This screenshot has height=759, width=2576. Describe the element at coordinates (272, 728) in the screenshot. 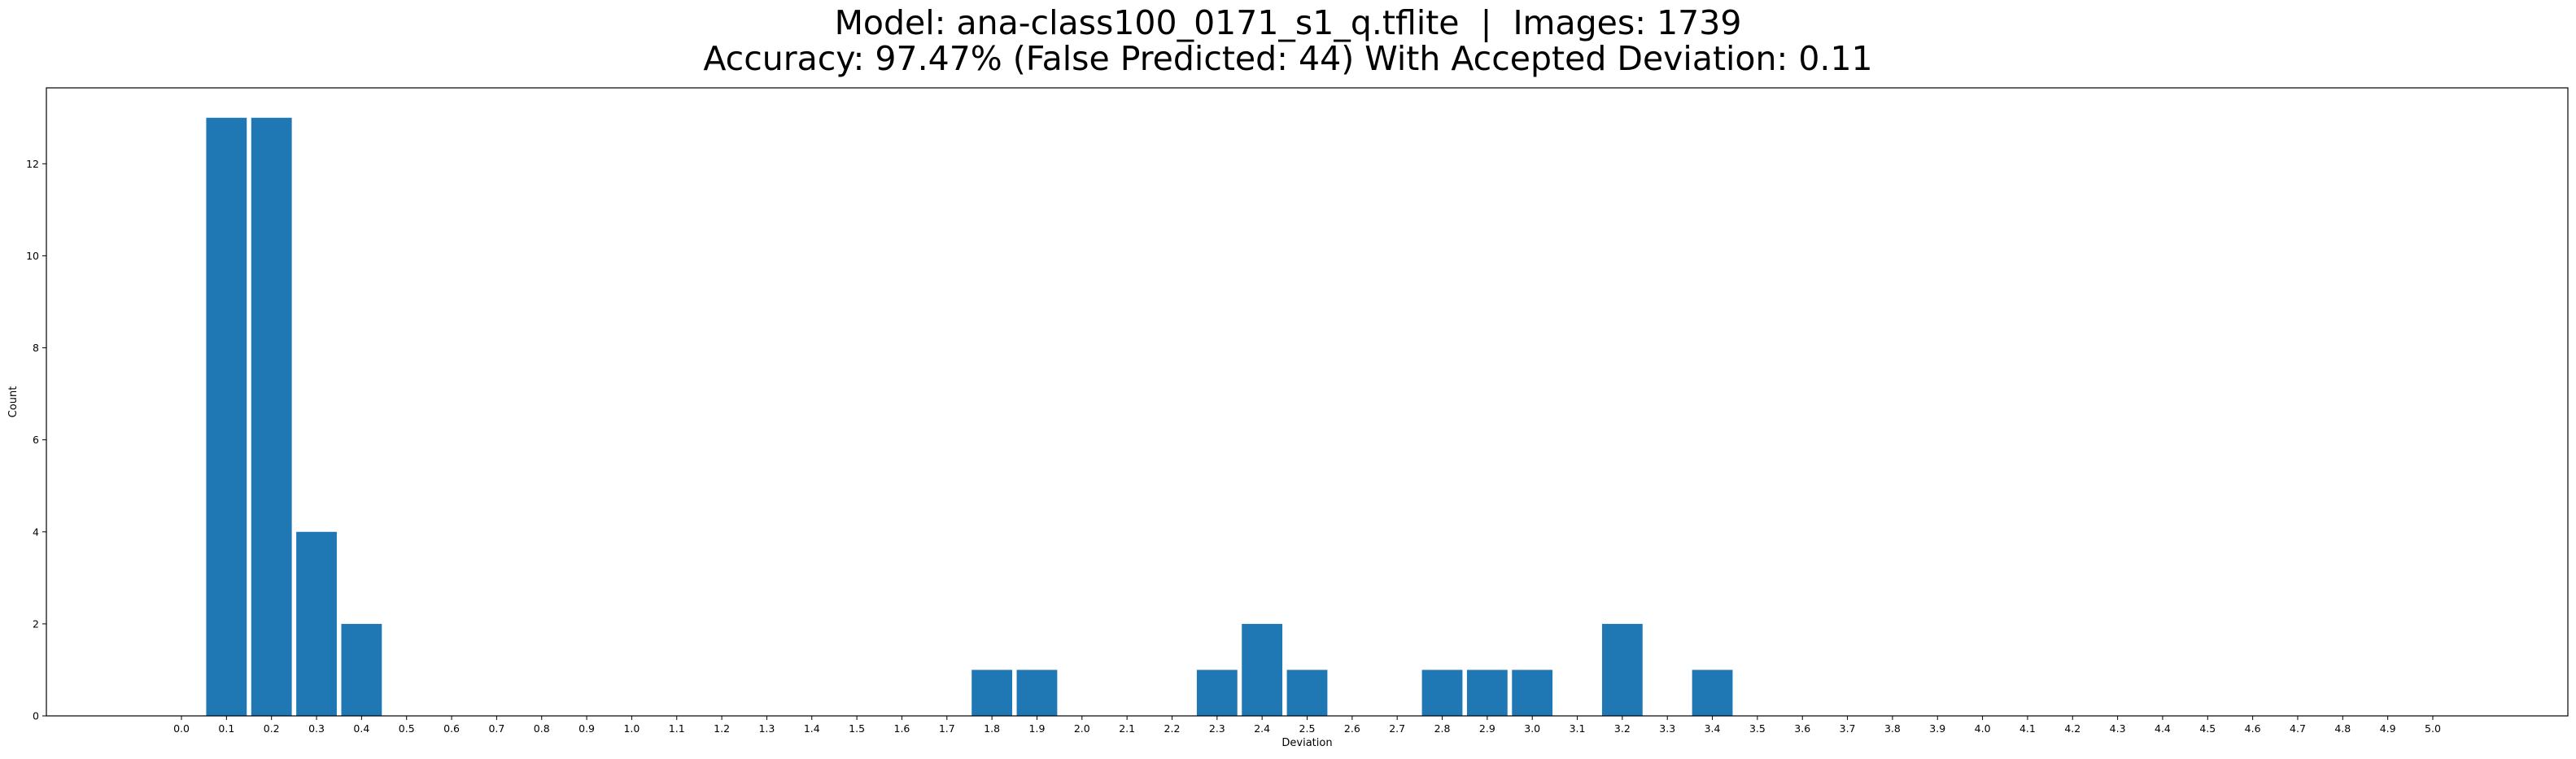

I see `x-tick-label: 0.2` at that location.